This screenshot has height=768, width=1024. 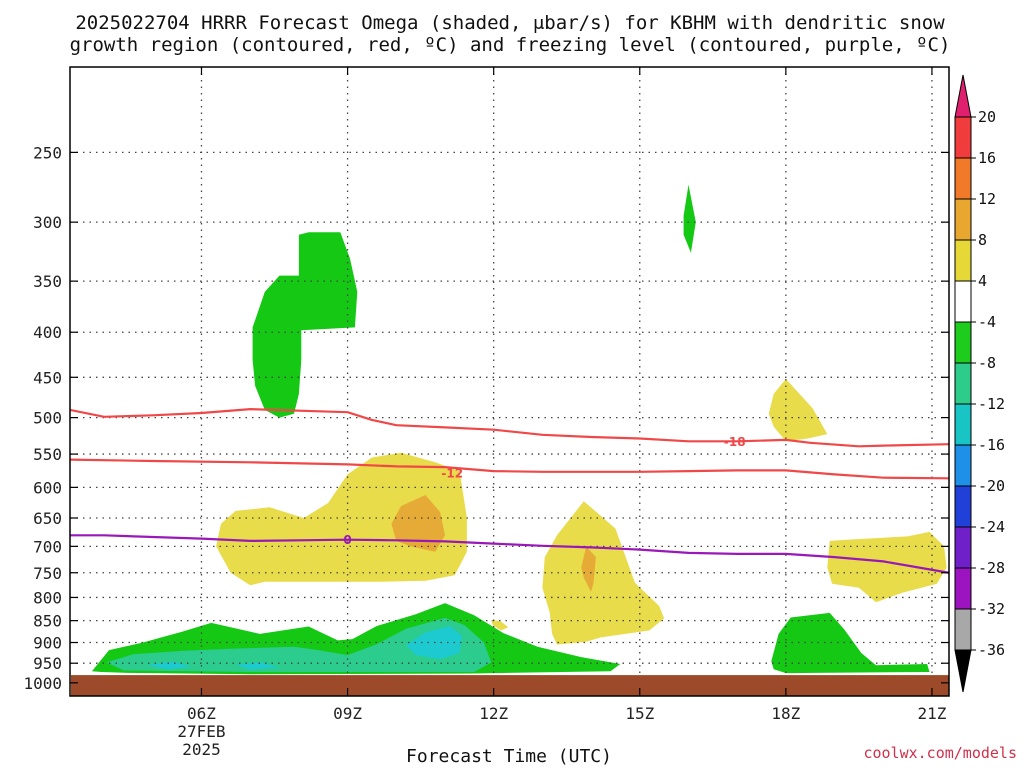 What do you see at coordinates (47, 152) in the screenshot?
I see `y-tick-label: 250` at bounding box center [47, 152].